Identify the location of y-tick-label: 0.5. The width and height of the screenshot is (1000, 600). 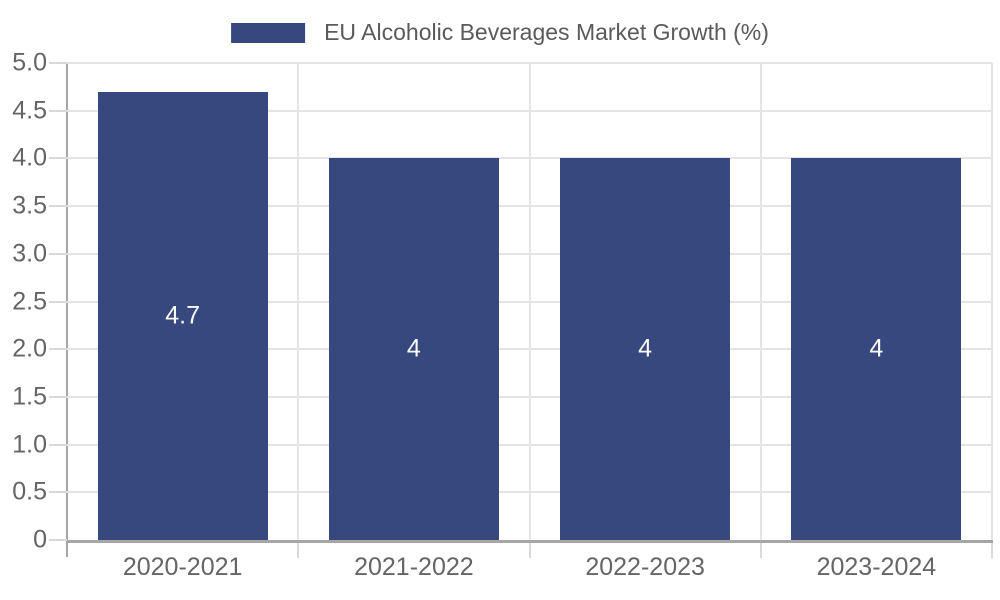
(29, 491).